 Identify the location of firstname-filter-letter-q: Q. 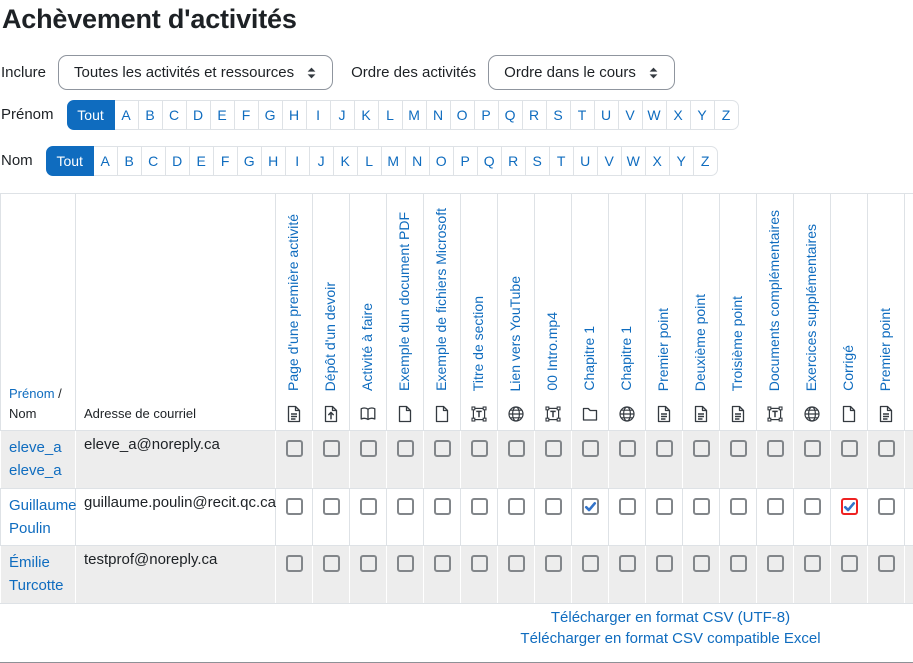
(510, 115).